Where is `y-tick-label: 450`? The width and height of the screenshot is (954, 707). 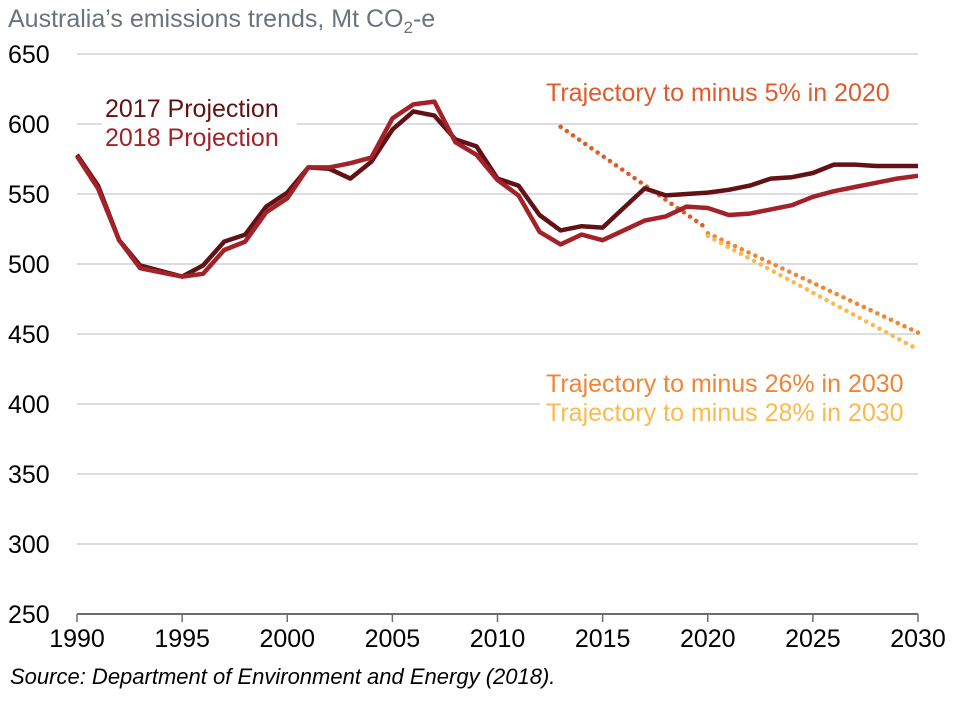 y-tick-label: 450 is located at coordinates (29, 335).